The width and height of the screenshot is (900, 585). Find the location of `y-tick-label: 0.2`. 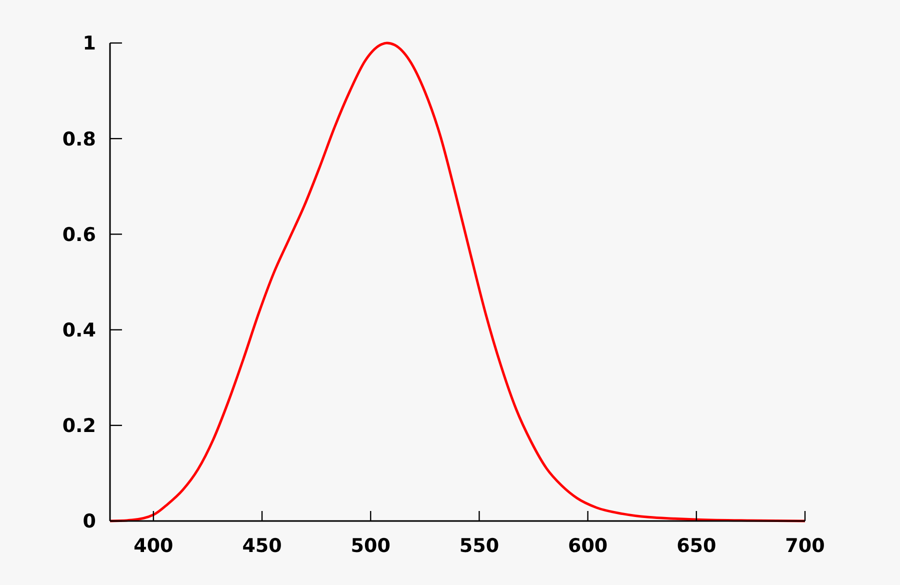

y-tick-label: 0.2 is located at coordinates (79, 426).